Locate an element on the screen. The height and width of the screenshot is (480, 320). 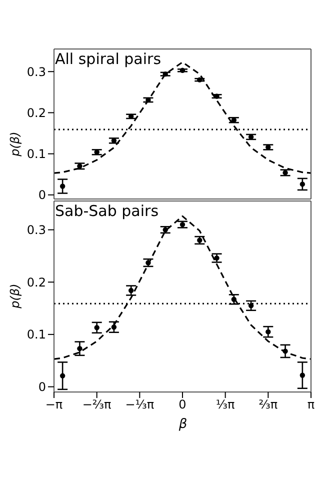
chart-title: All spiral pairs is located at coordinates (108, 59).